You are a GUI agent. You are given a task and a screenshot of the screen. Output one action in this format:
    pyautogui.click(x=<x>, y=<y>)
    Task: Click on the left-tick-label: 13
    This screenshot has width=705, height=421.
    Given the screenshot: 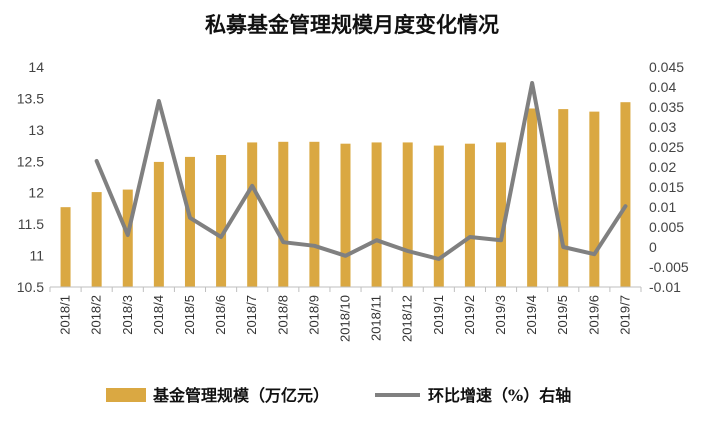 What is the action you would take?
    pyautogui.click(x=36, y=130)
    